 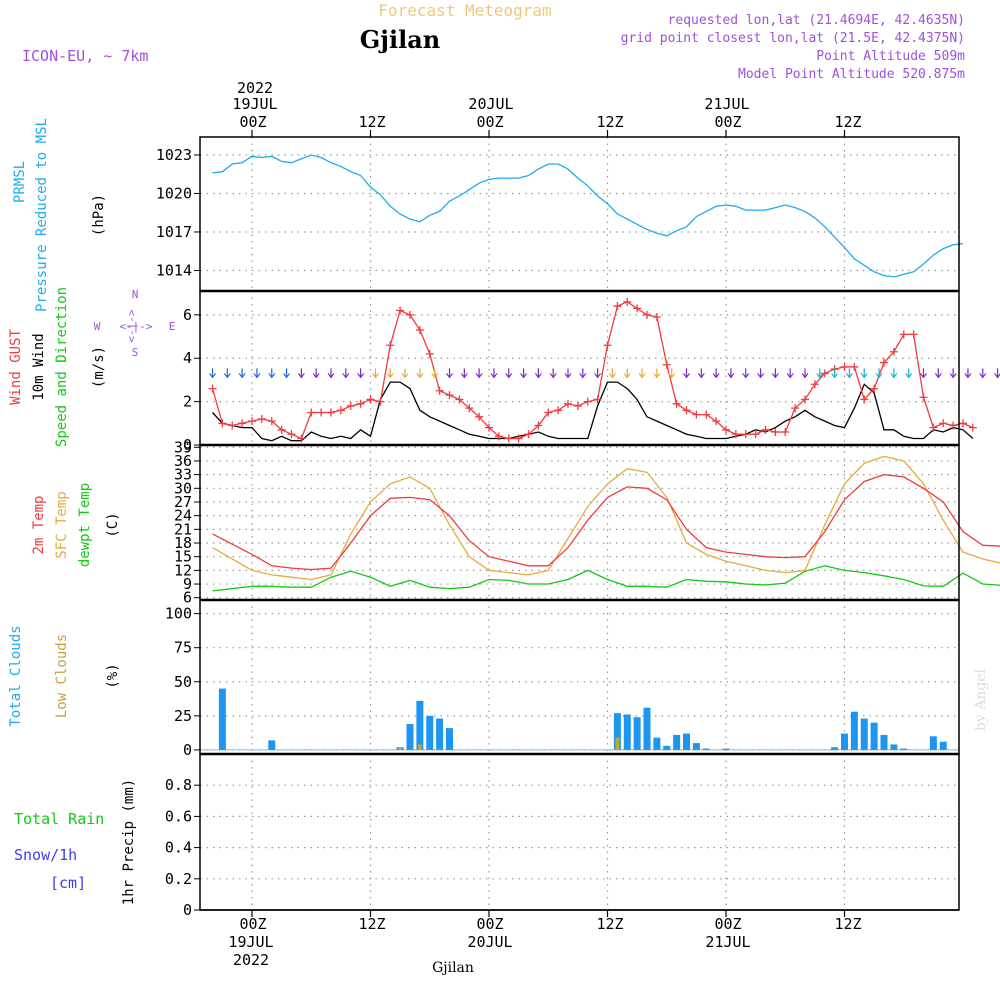 I want to click on temp-label-3: dewpt Temp, so click(x=85, y=525).